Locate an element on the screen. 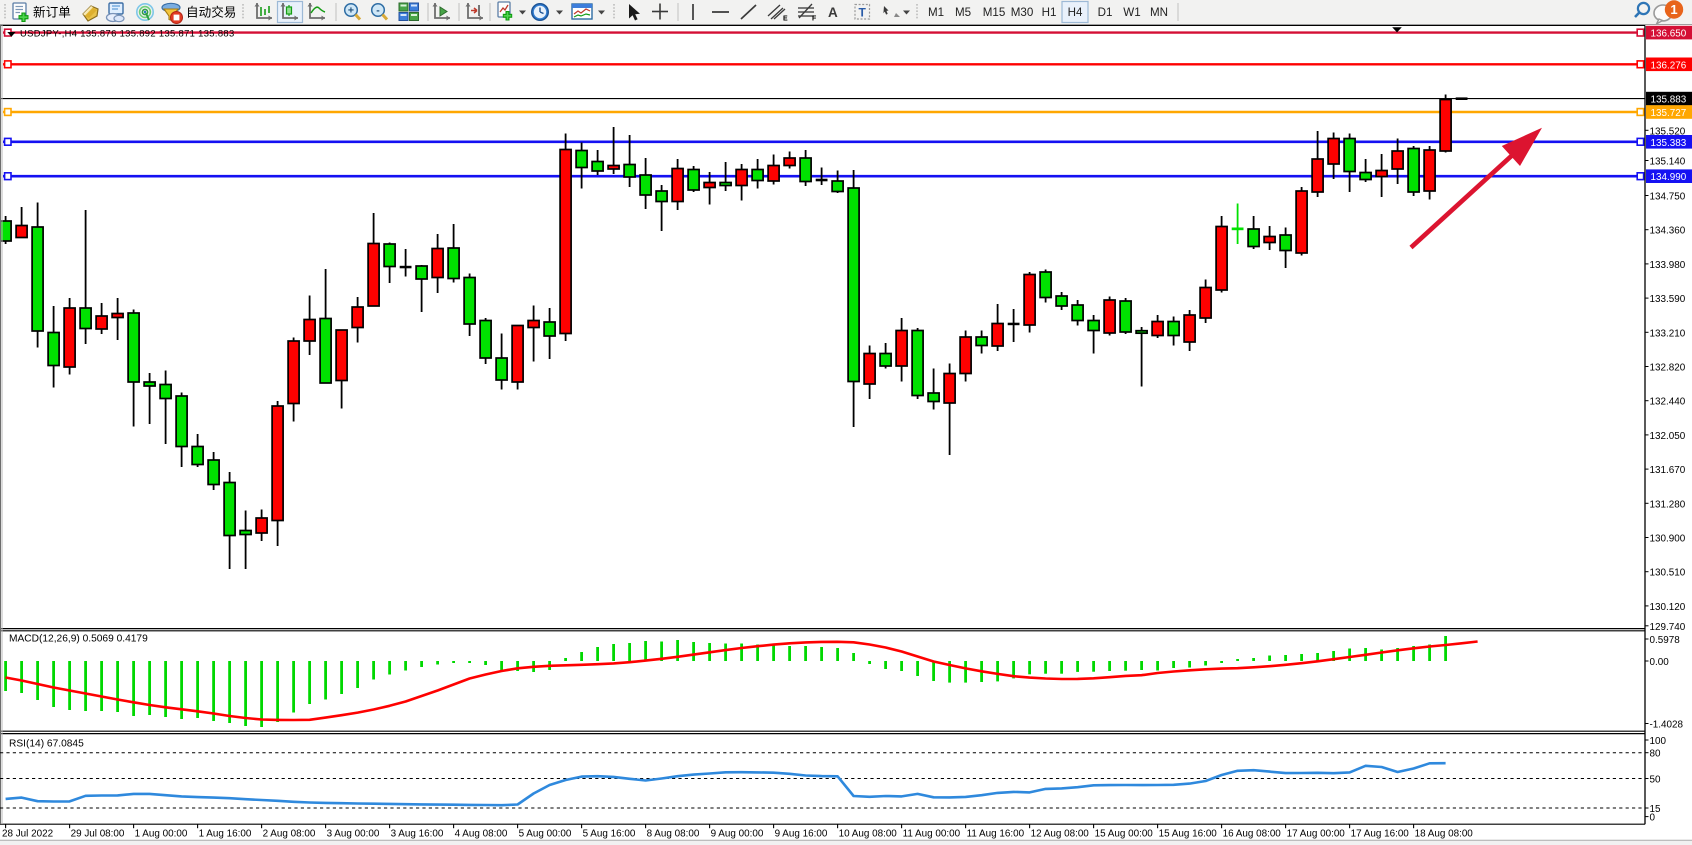  svg-text: 28 Jul 2022 is located at coordinates (27, 834).